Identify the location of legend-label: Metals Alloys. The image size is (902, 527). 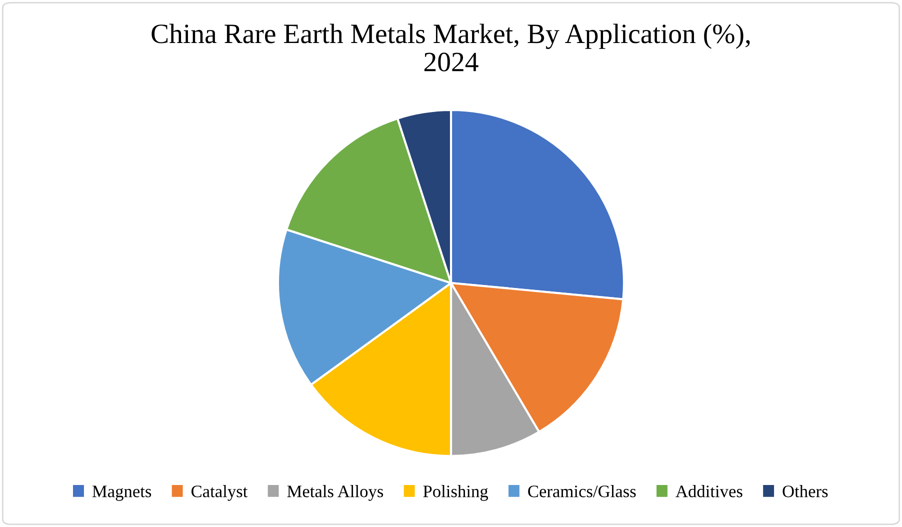
(335, 493).